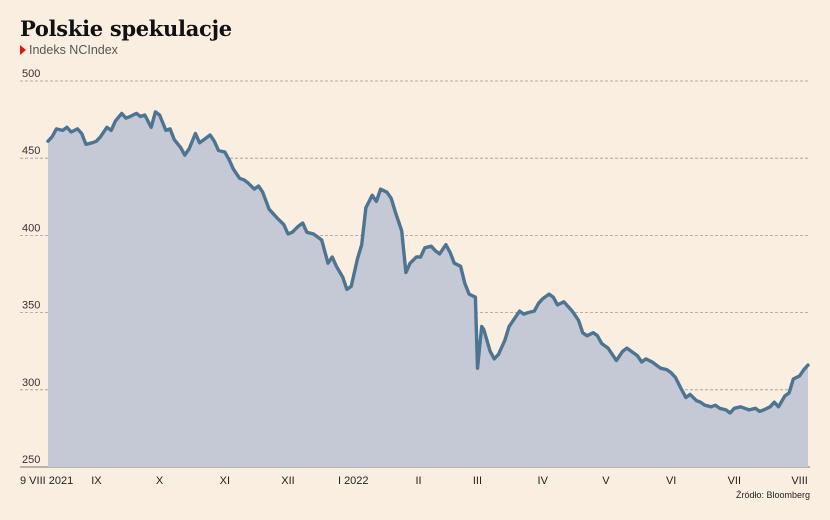 This screenshot has width=830, height=520. What do you see at coordinates (606, 481) in the screenshot?
I see `x-tick-label: V` at bounding box center [606, 481].